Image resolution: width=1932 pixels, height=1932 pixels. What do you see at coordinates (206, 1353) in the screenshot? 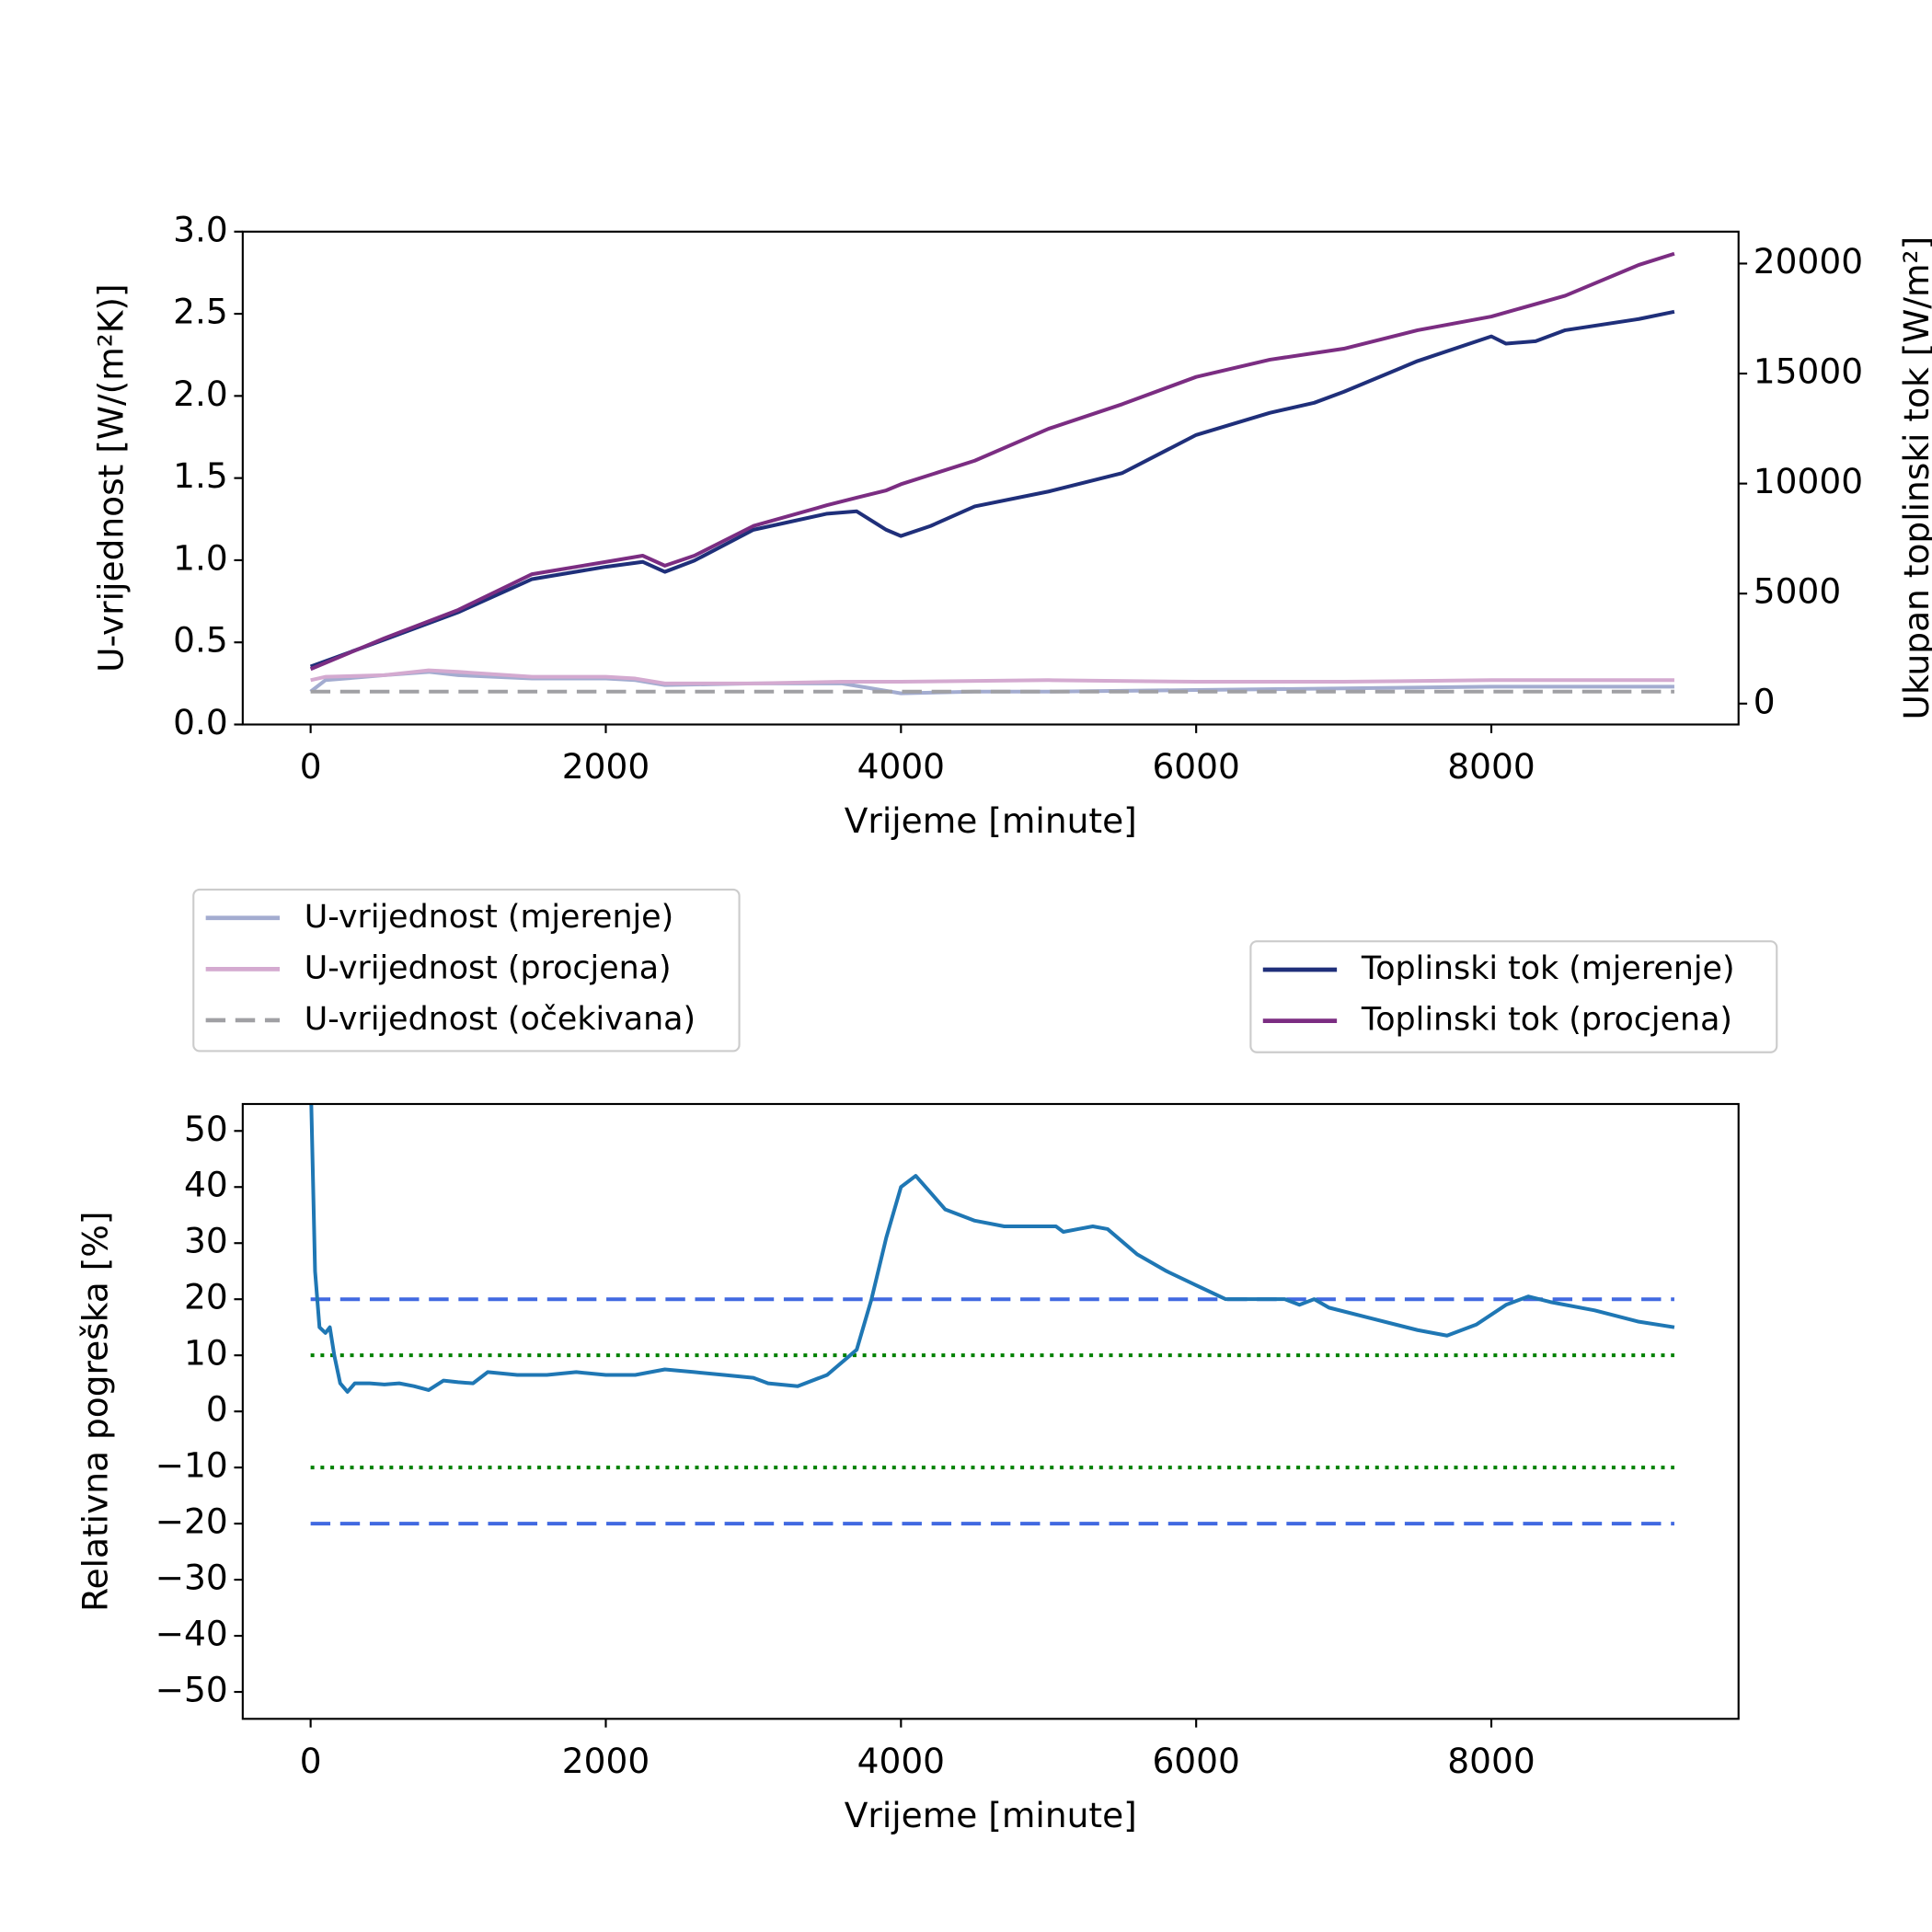
I see `y-tick-label: 10` at bounding box center [206, 1353].